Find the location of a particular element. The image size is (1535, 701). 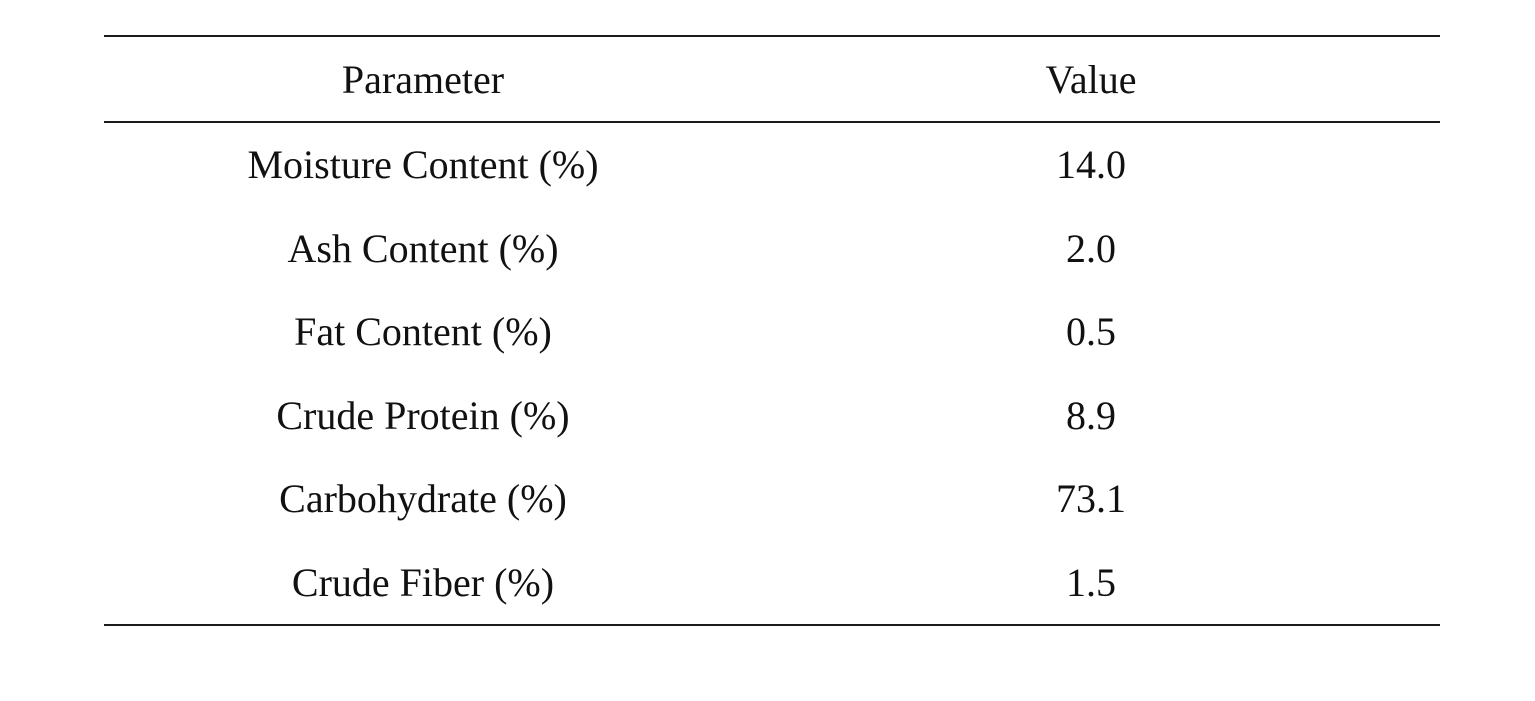

value-cell: 1.5 is located at coordinates (1091, 582).